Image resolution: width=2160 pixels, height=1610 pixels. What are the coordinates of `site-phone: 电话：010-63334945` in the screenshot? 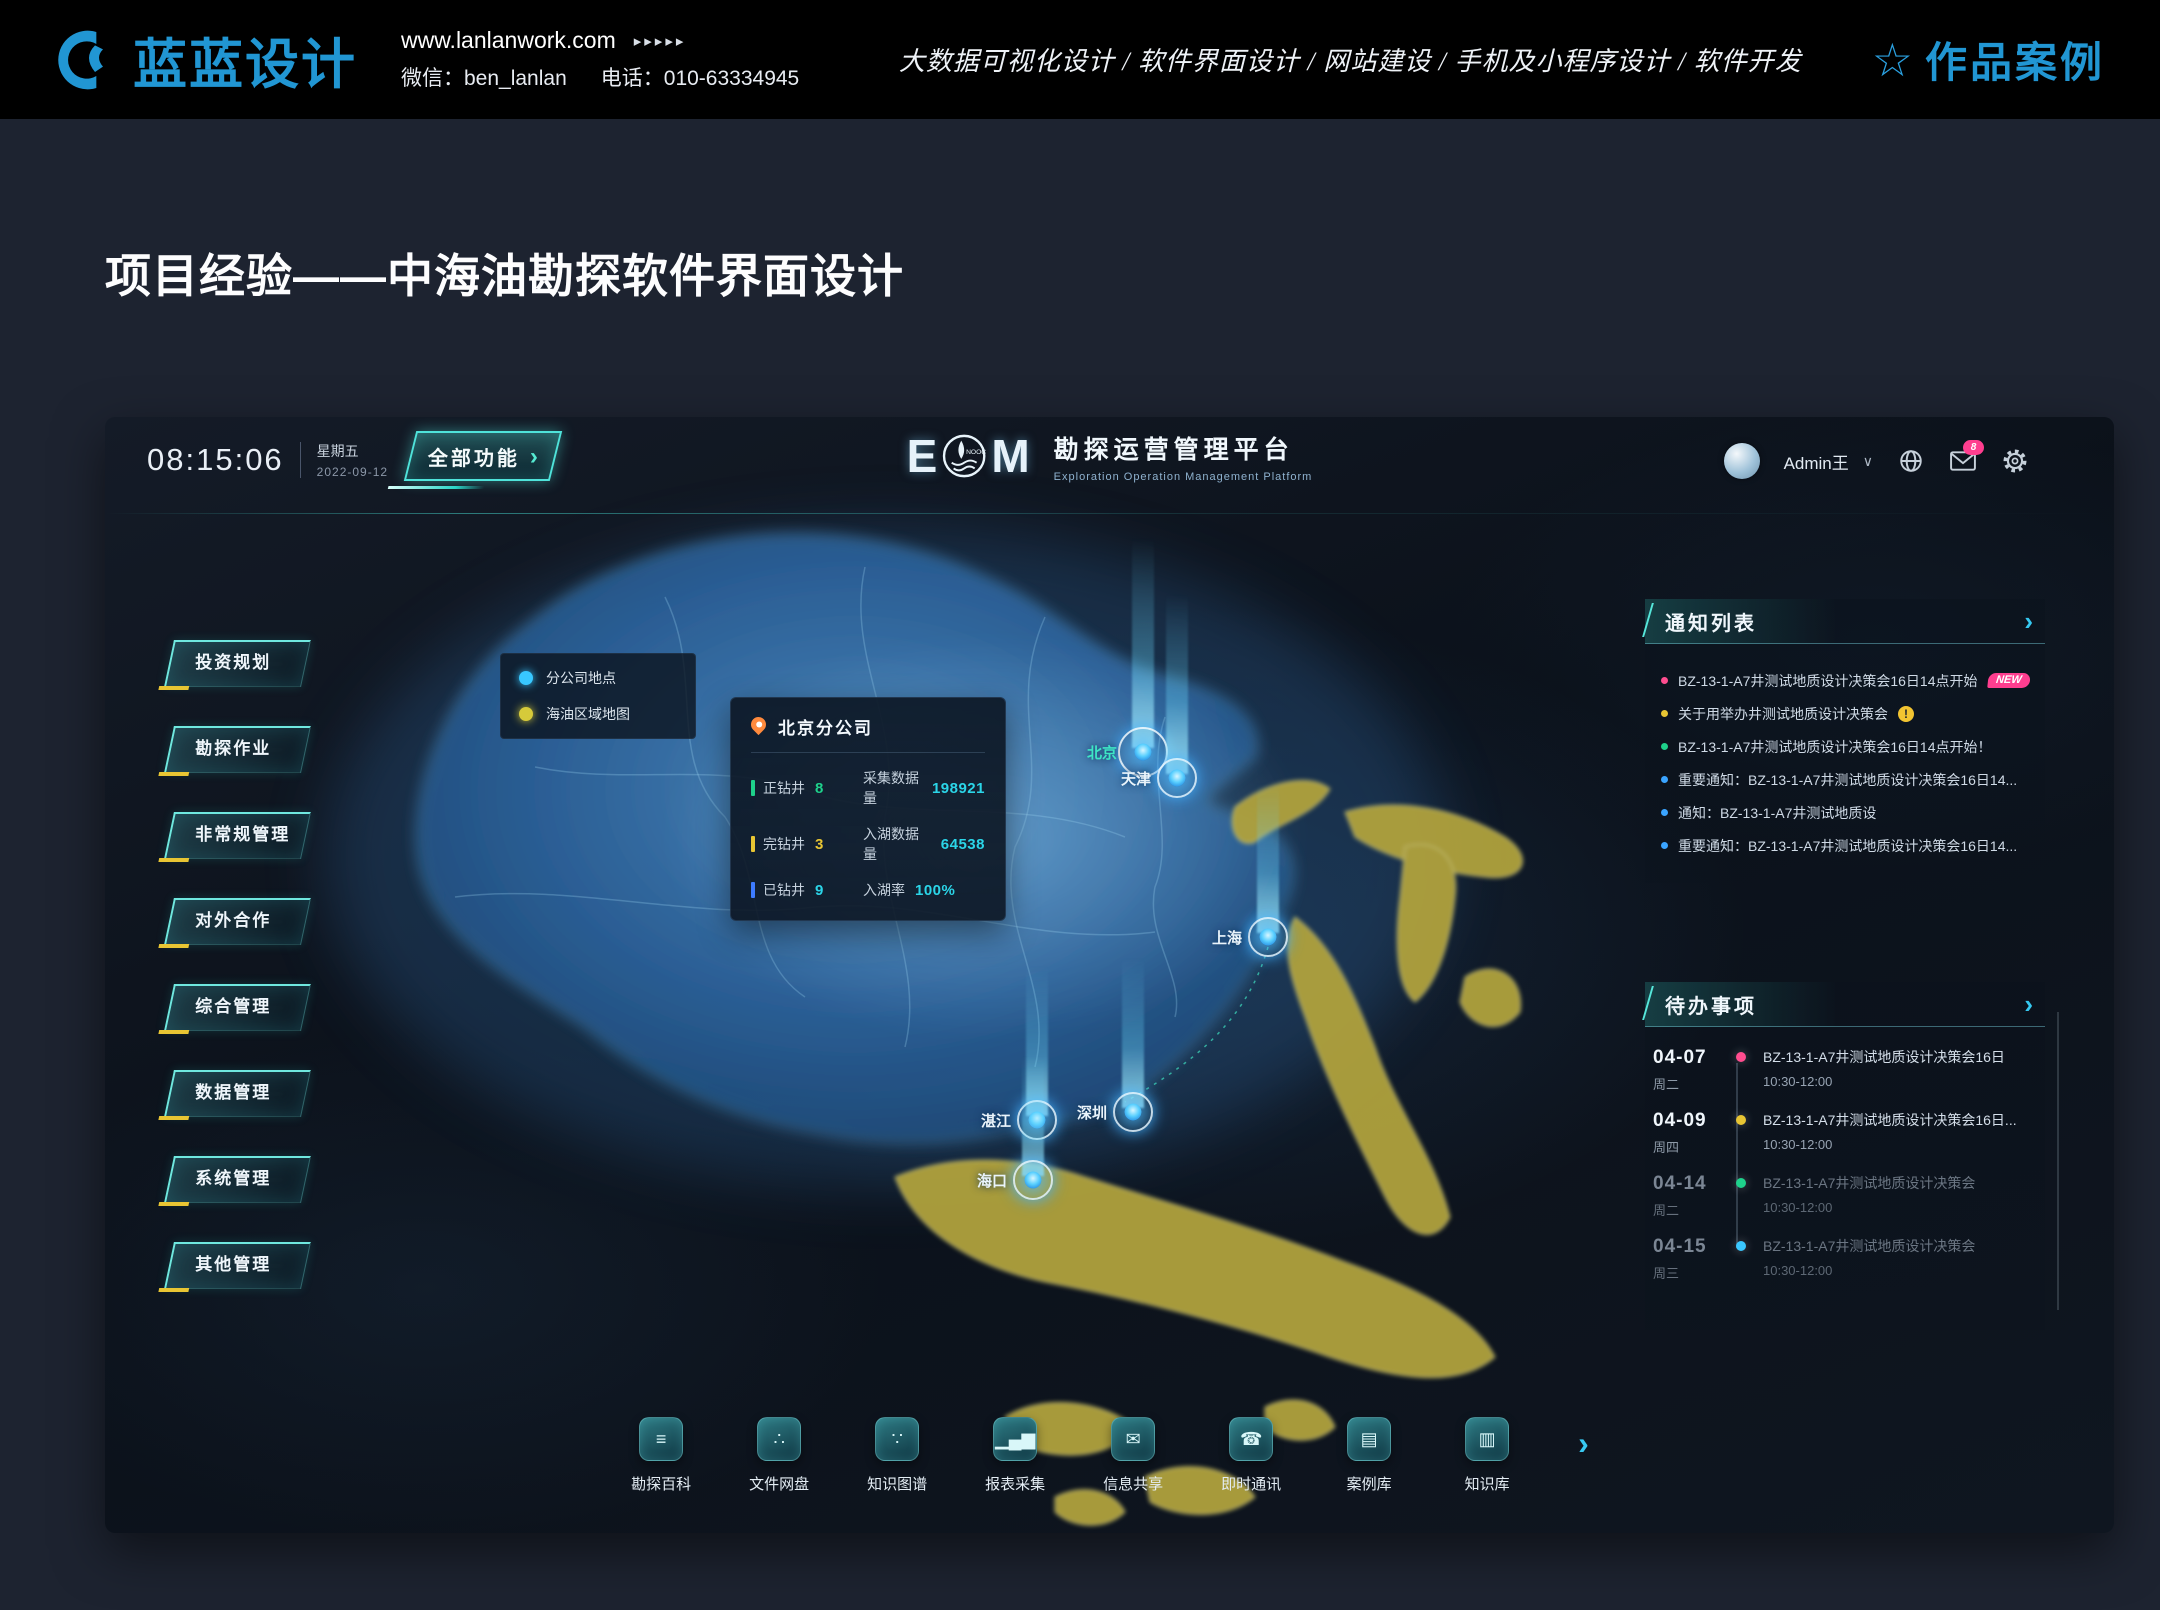 It's located at (700, 78).